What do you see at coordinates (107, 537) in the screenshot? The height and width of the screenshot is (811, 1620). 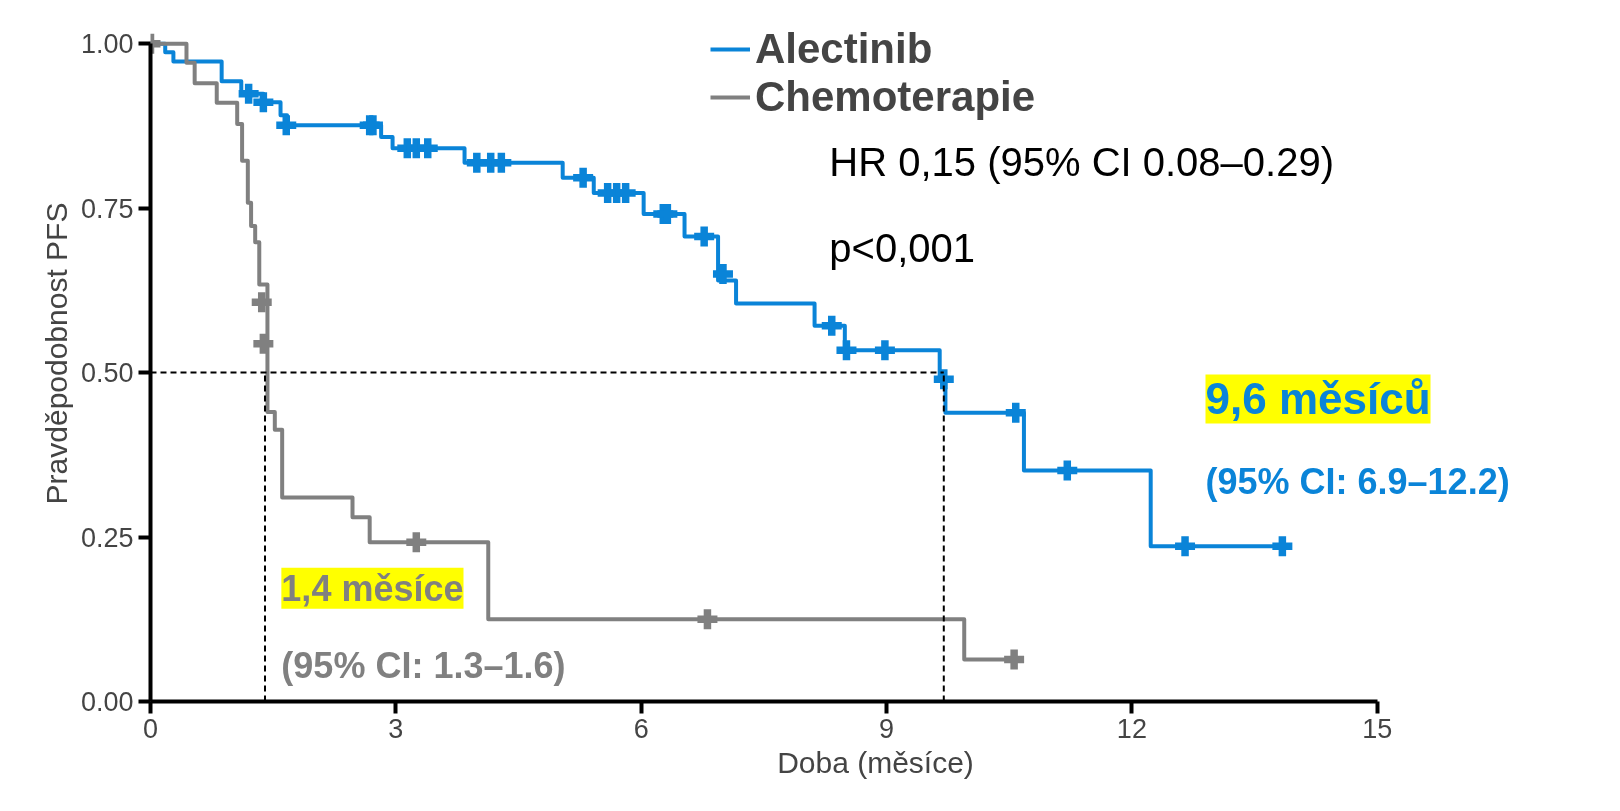 I see `y-tick-label: 0.25` at bounding box center [107, 537].